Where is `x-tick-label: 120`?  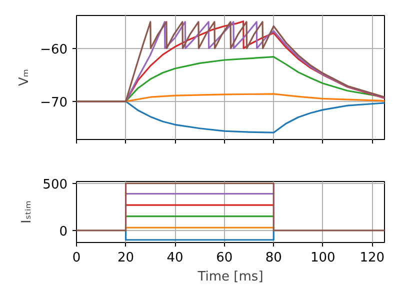 x-tick-label: 120 is located at coordinates (372, 258).